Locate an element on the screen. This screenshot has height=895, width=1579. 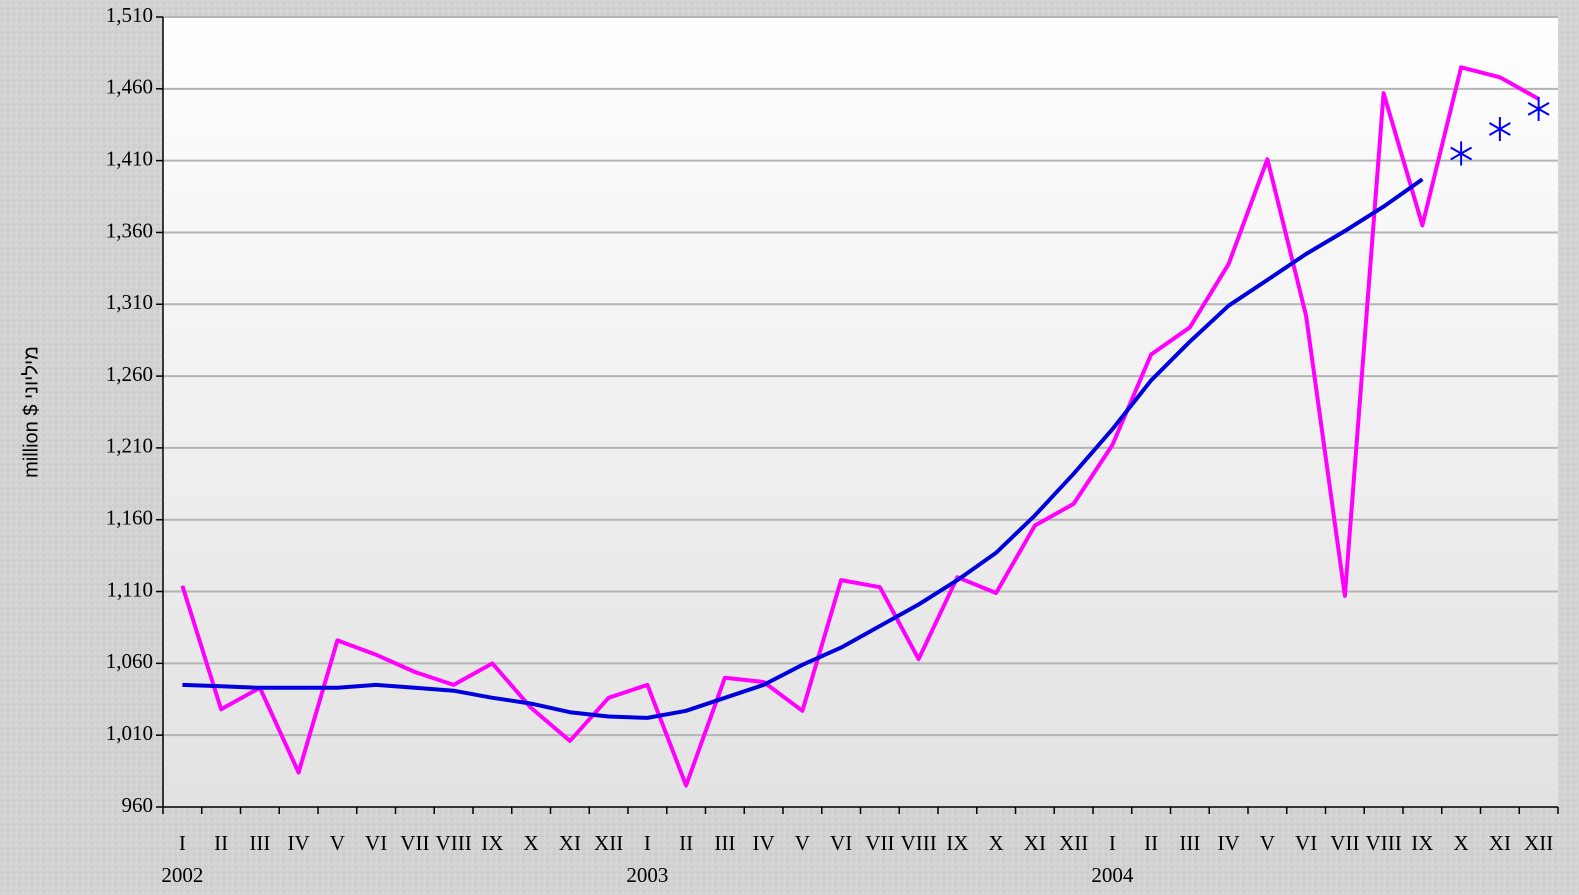
y-tick-label: 1,510 is located at coordinates (129, 15).